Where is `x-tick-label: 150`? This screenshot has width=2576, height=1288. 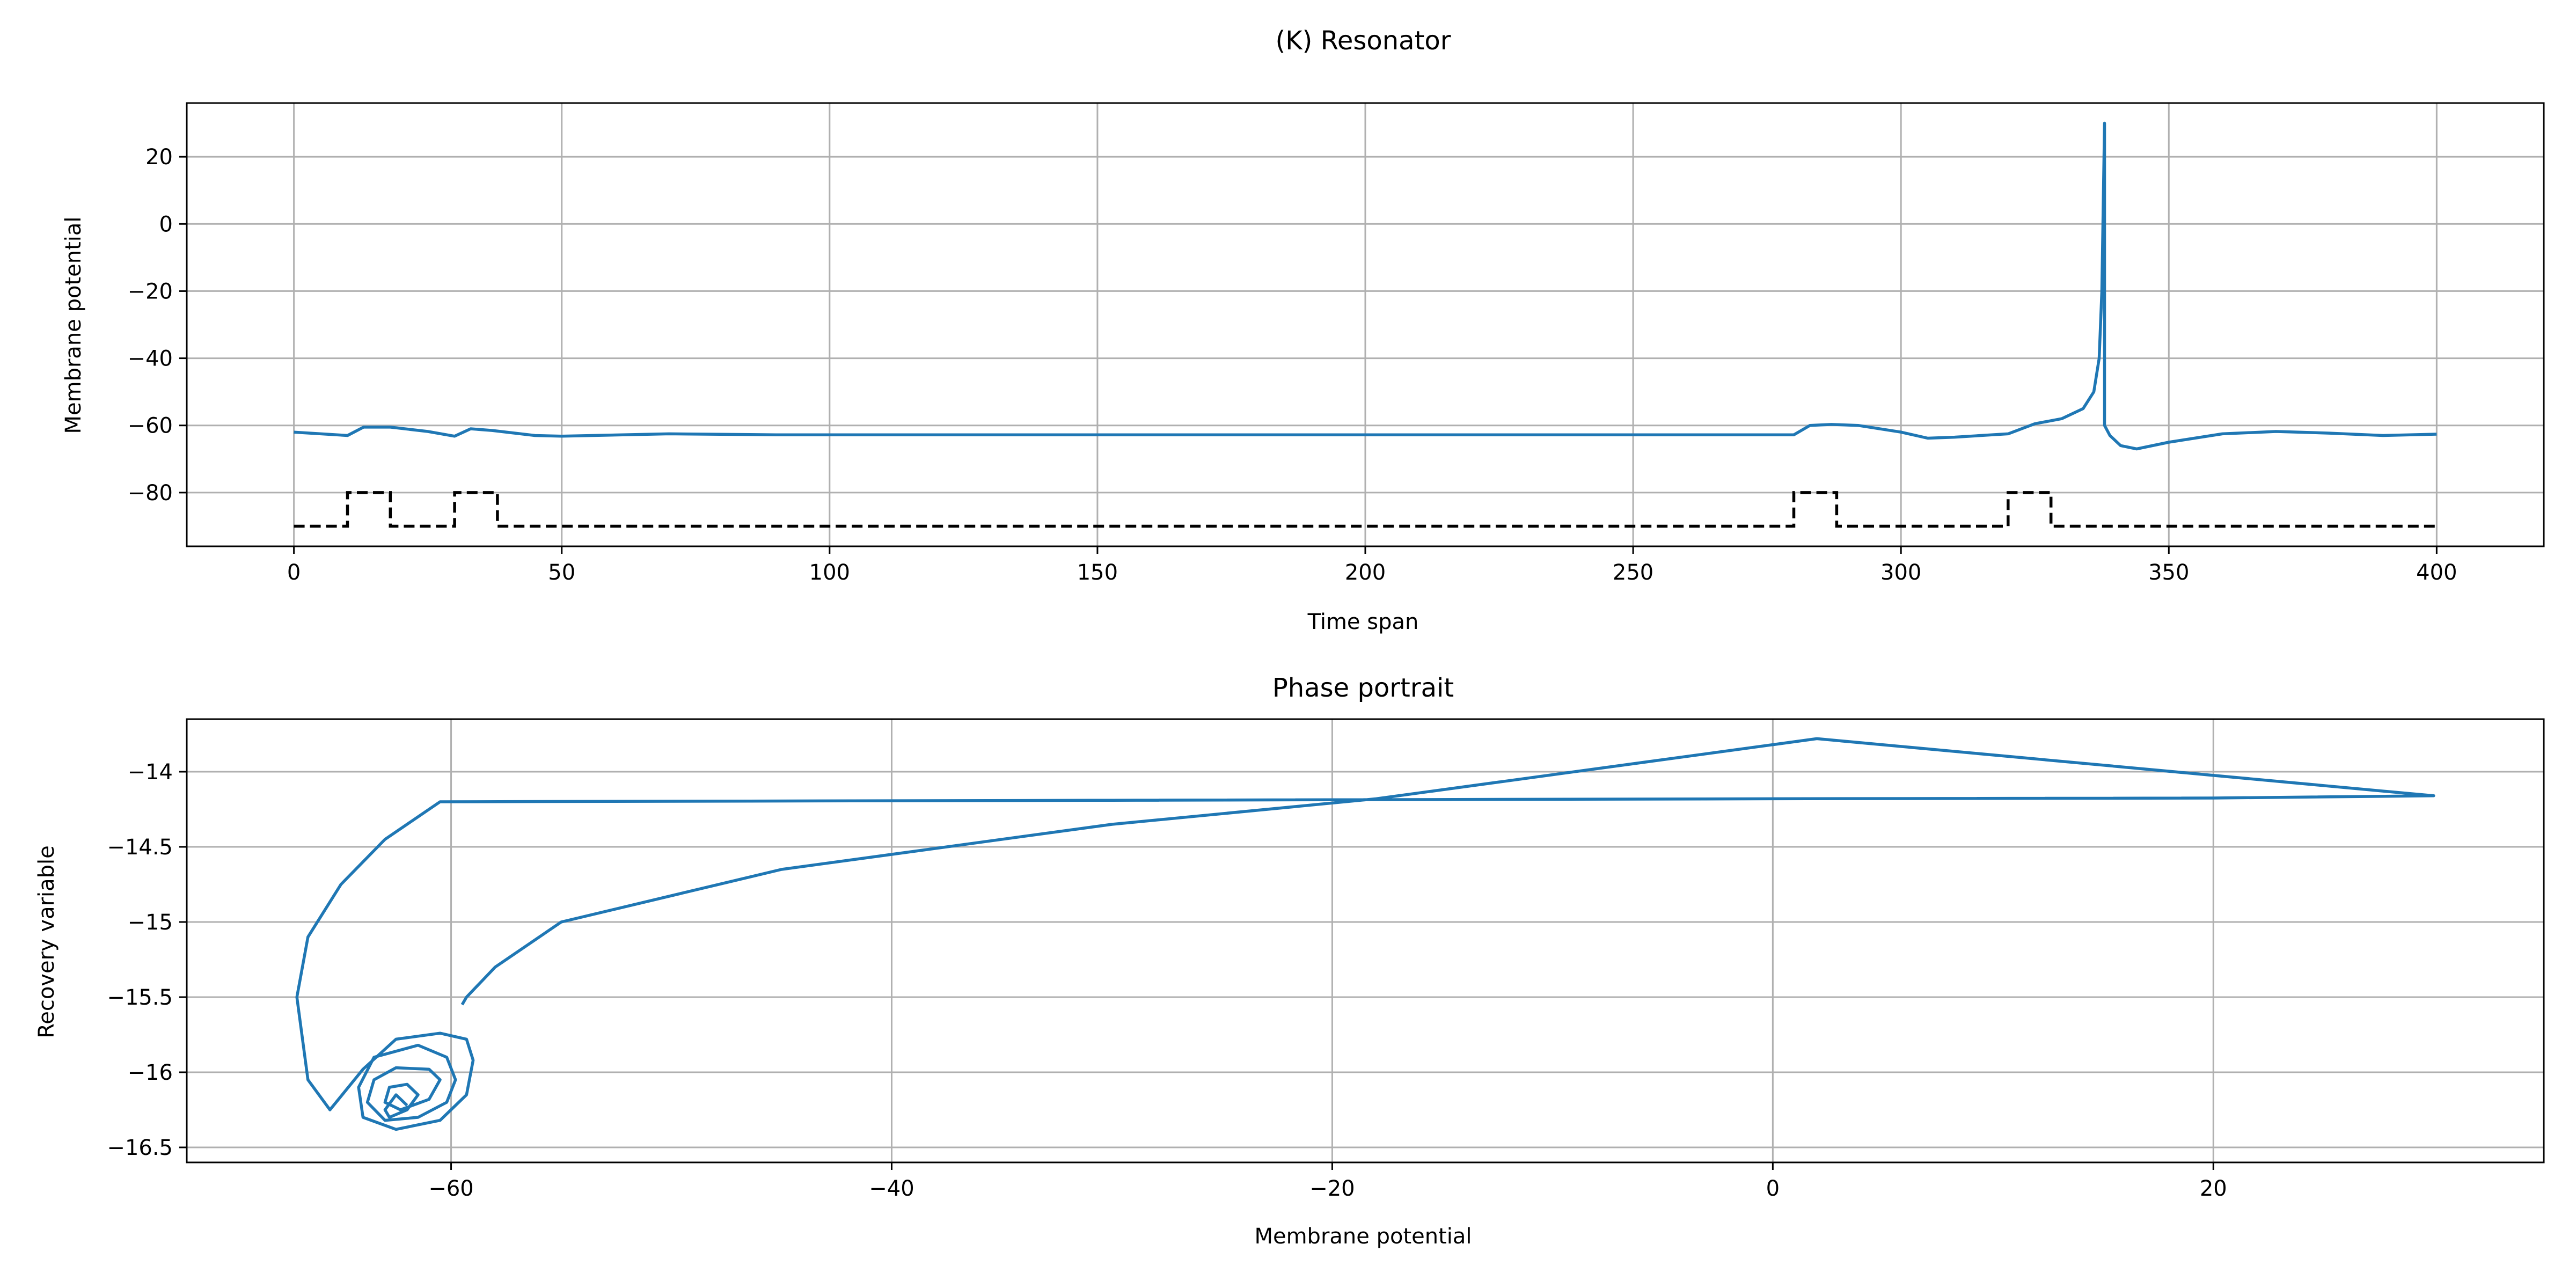 x-tick-label: 150 is located at coordinates (1097, 572).